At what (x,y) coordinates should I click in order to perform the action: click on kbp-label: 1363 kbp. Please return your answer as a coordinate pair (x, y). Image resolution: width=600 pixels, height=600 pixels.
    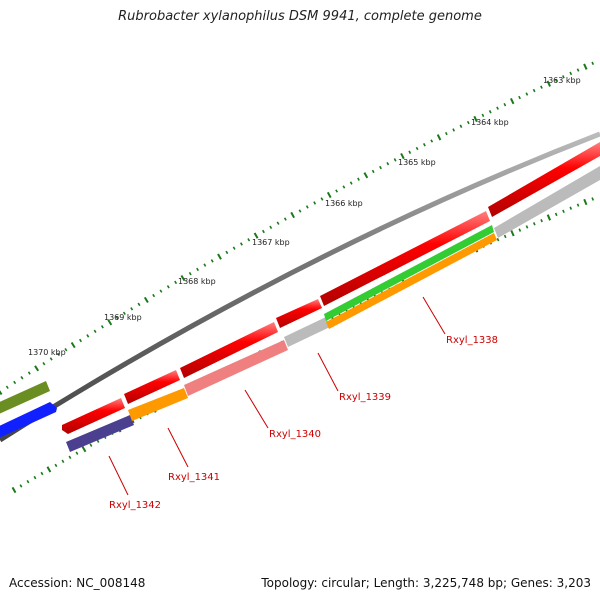
    Looking at the image, I should click on (562, 80).